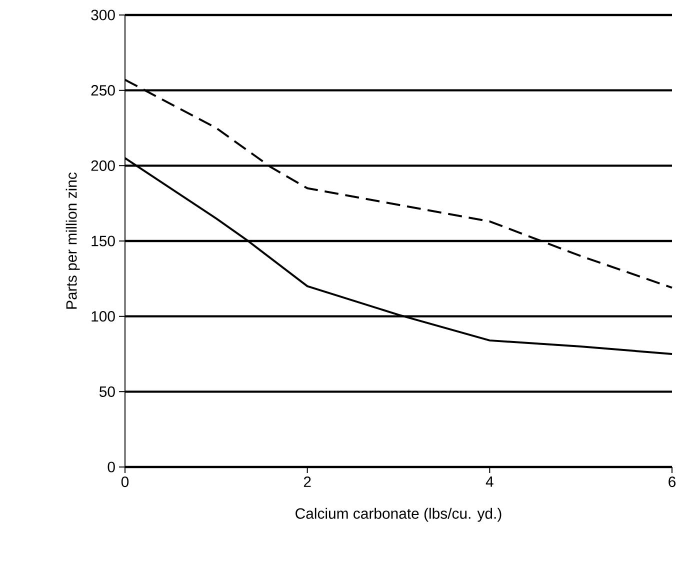  I want to click on y-tick-label: 0, so click(111, 467).